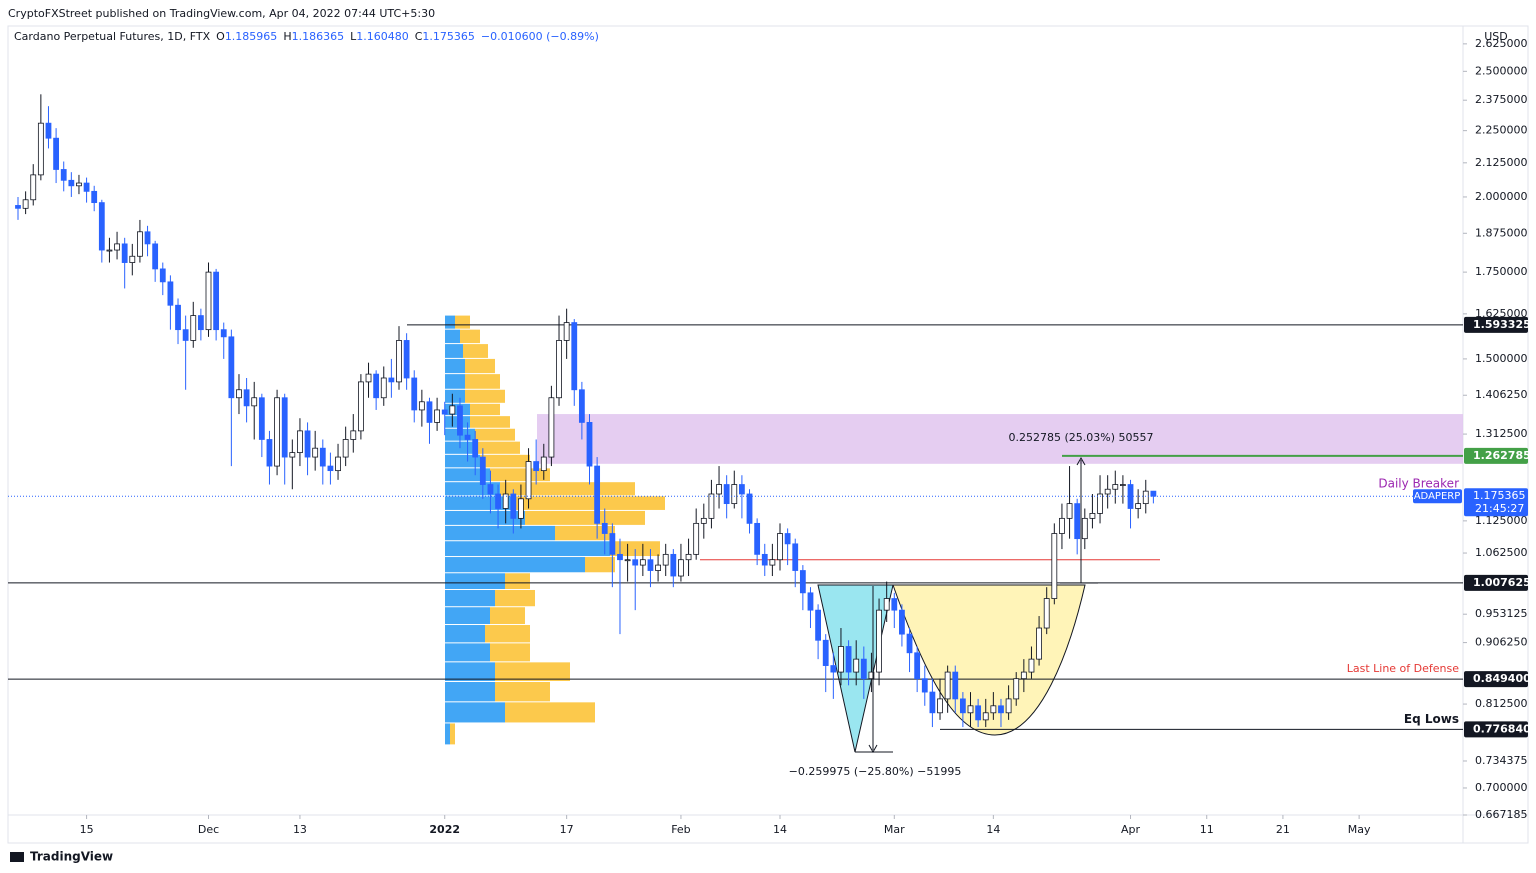 This screenshot has width=1536, height=873. Describe the element at coordinates (1501, 613) in the screenshot. I see `y-tick-label: 0.953125` at that location.